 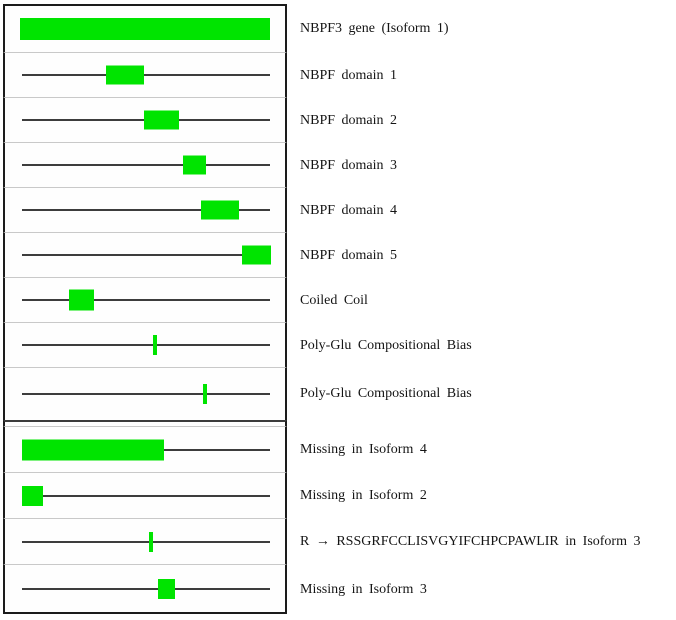 I want to click on feature-label: NBPF domain 4, so click(x=349, y=210).